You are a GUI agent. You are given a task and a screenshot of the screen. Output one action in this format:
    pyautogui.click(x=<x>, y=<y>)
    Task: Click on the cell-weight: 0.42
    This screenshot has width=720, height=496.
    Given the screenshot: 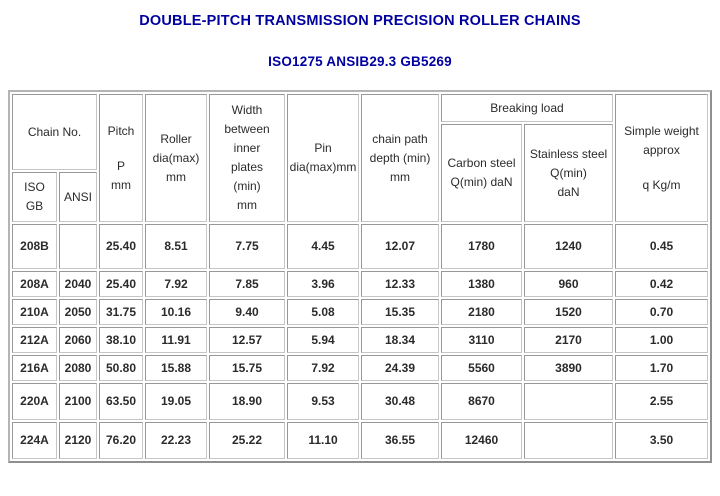 What is the action you would take?
    pyautogui.click(x=661, y=284)
    